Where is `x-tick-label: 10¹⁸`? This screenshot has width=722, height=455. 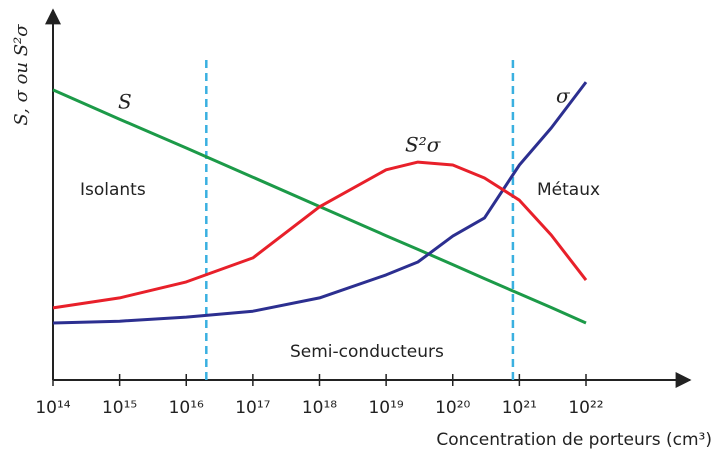
x-tick-label: 10¹⁸ is located at coordinates (319, 408).